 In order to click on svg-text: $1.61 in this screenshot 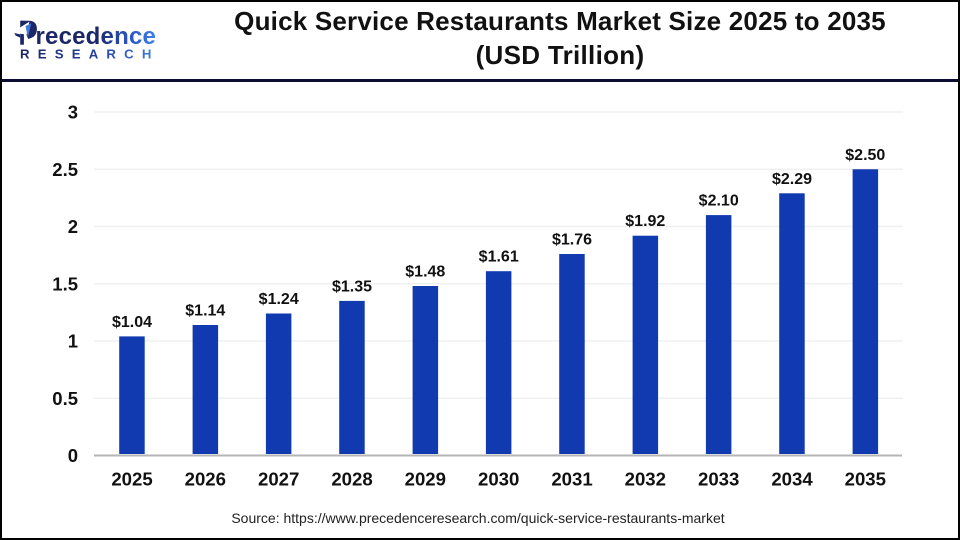, I will do `click(499, 257)`.